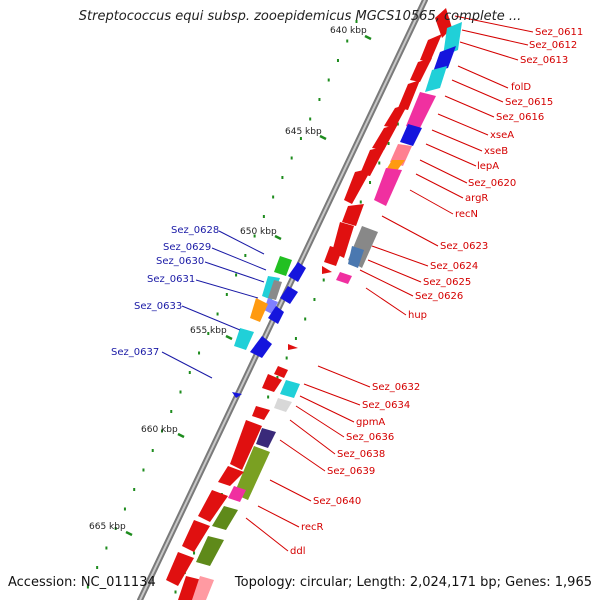 The height and width of the screenshot is (600, 600). I want to click on gene-label: xseB, so click(496, 151).